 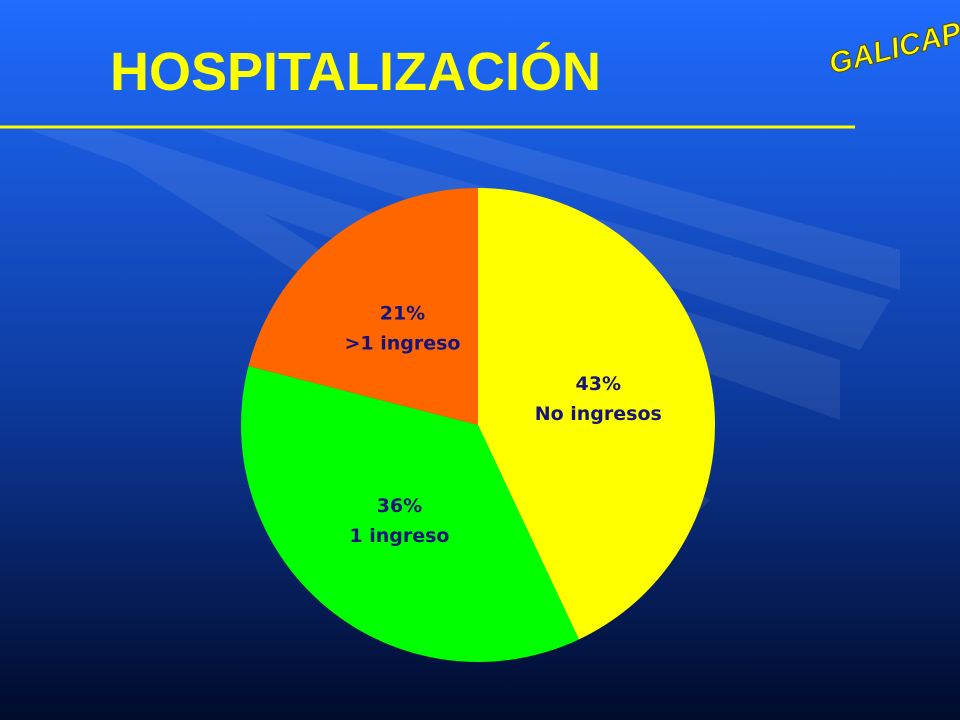 What do you see at coordinates (598, 384) in the screenshot?
I see `slice-value-label: 43%` at bounding box center [598, 384].